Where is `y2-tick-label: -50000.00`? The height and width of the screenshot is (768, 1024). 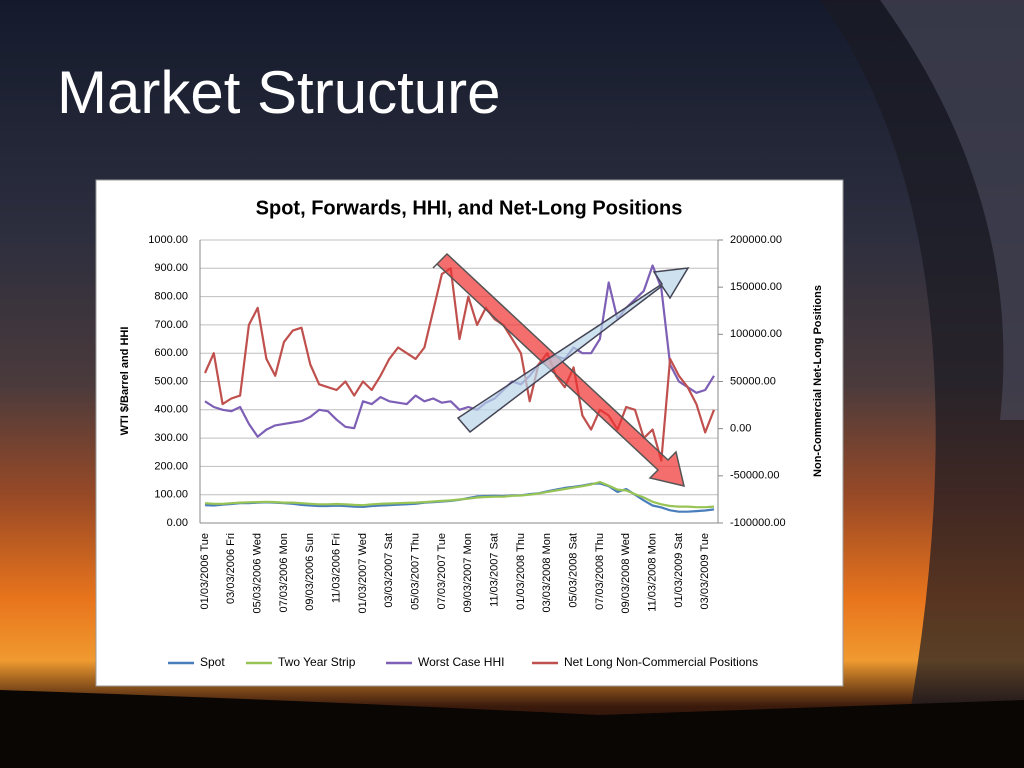
y2-tick-label: -50000.00 is located at coordinates (755, 476).